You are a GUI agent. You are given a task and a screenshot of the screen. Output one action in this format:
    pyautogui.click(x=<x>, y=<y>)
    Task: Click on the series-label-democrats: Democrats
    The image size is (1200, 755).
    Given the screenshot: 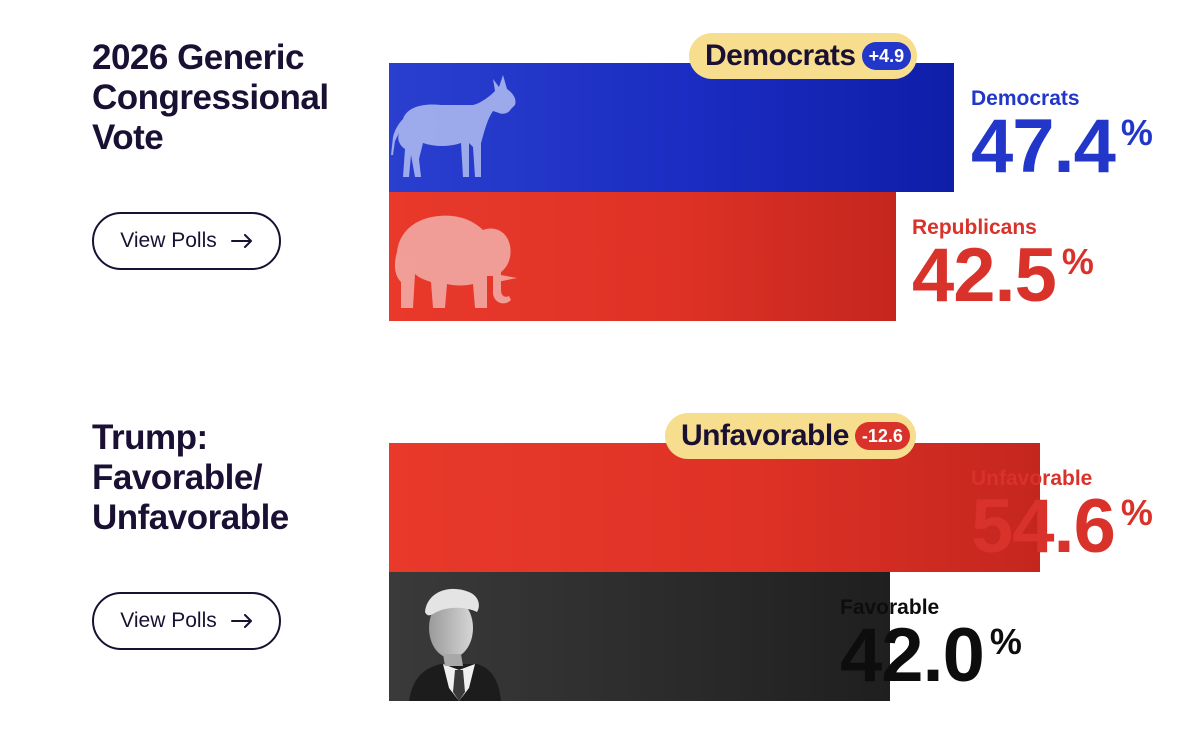 What is the action you would take?
    pyautogui.click(x=1025, y=98)
    